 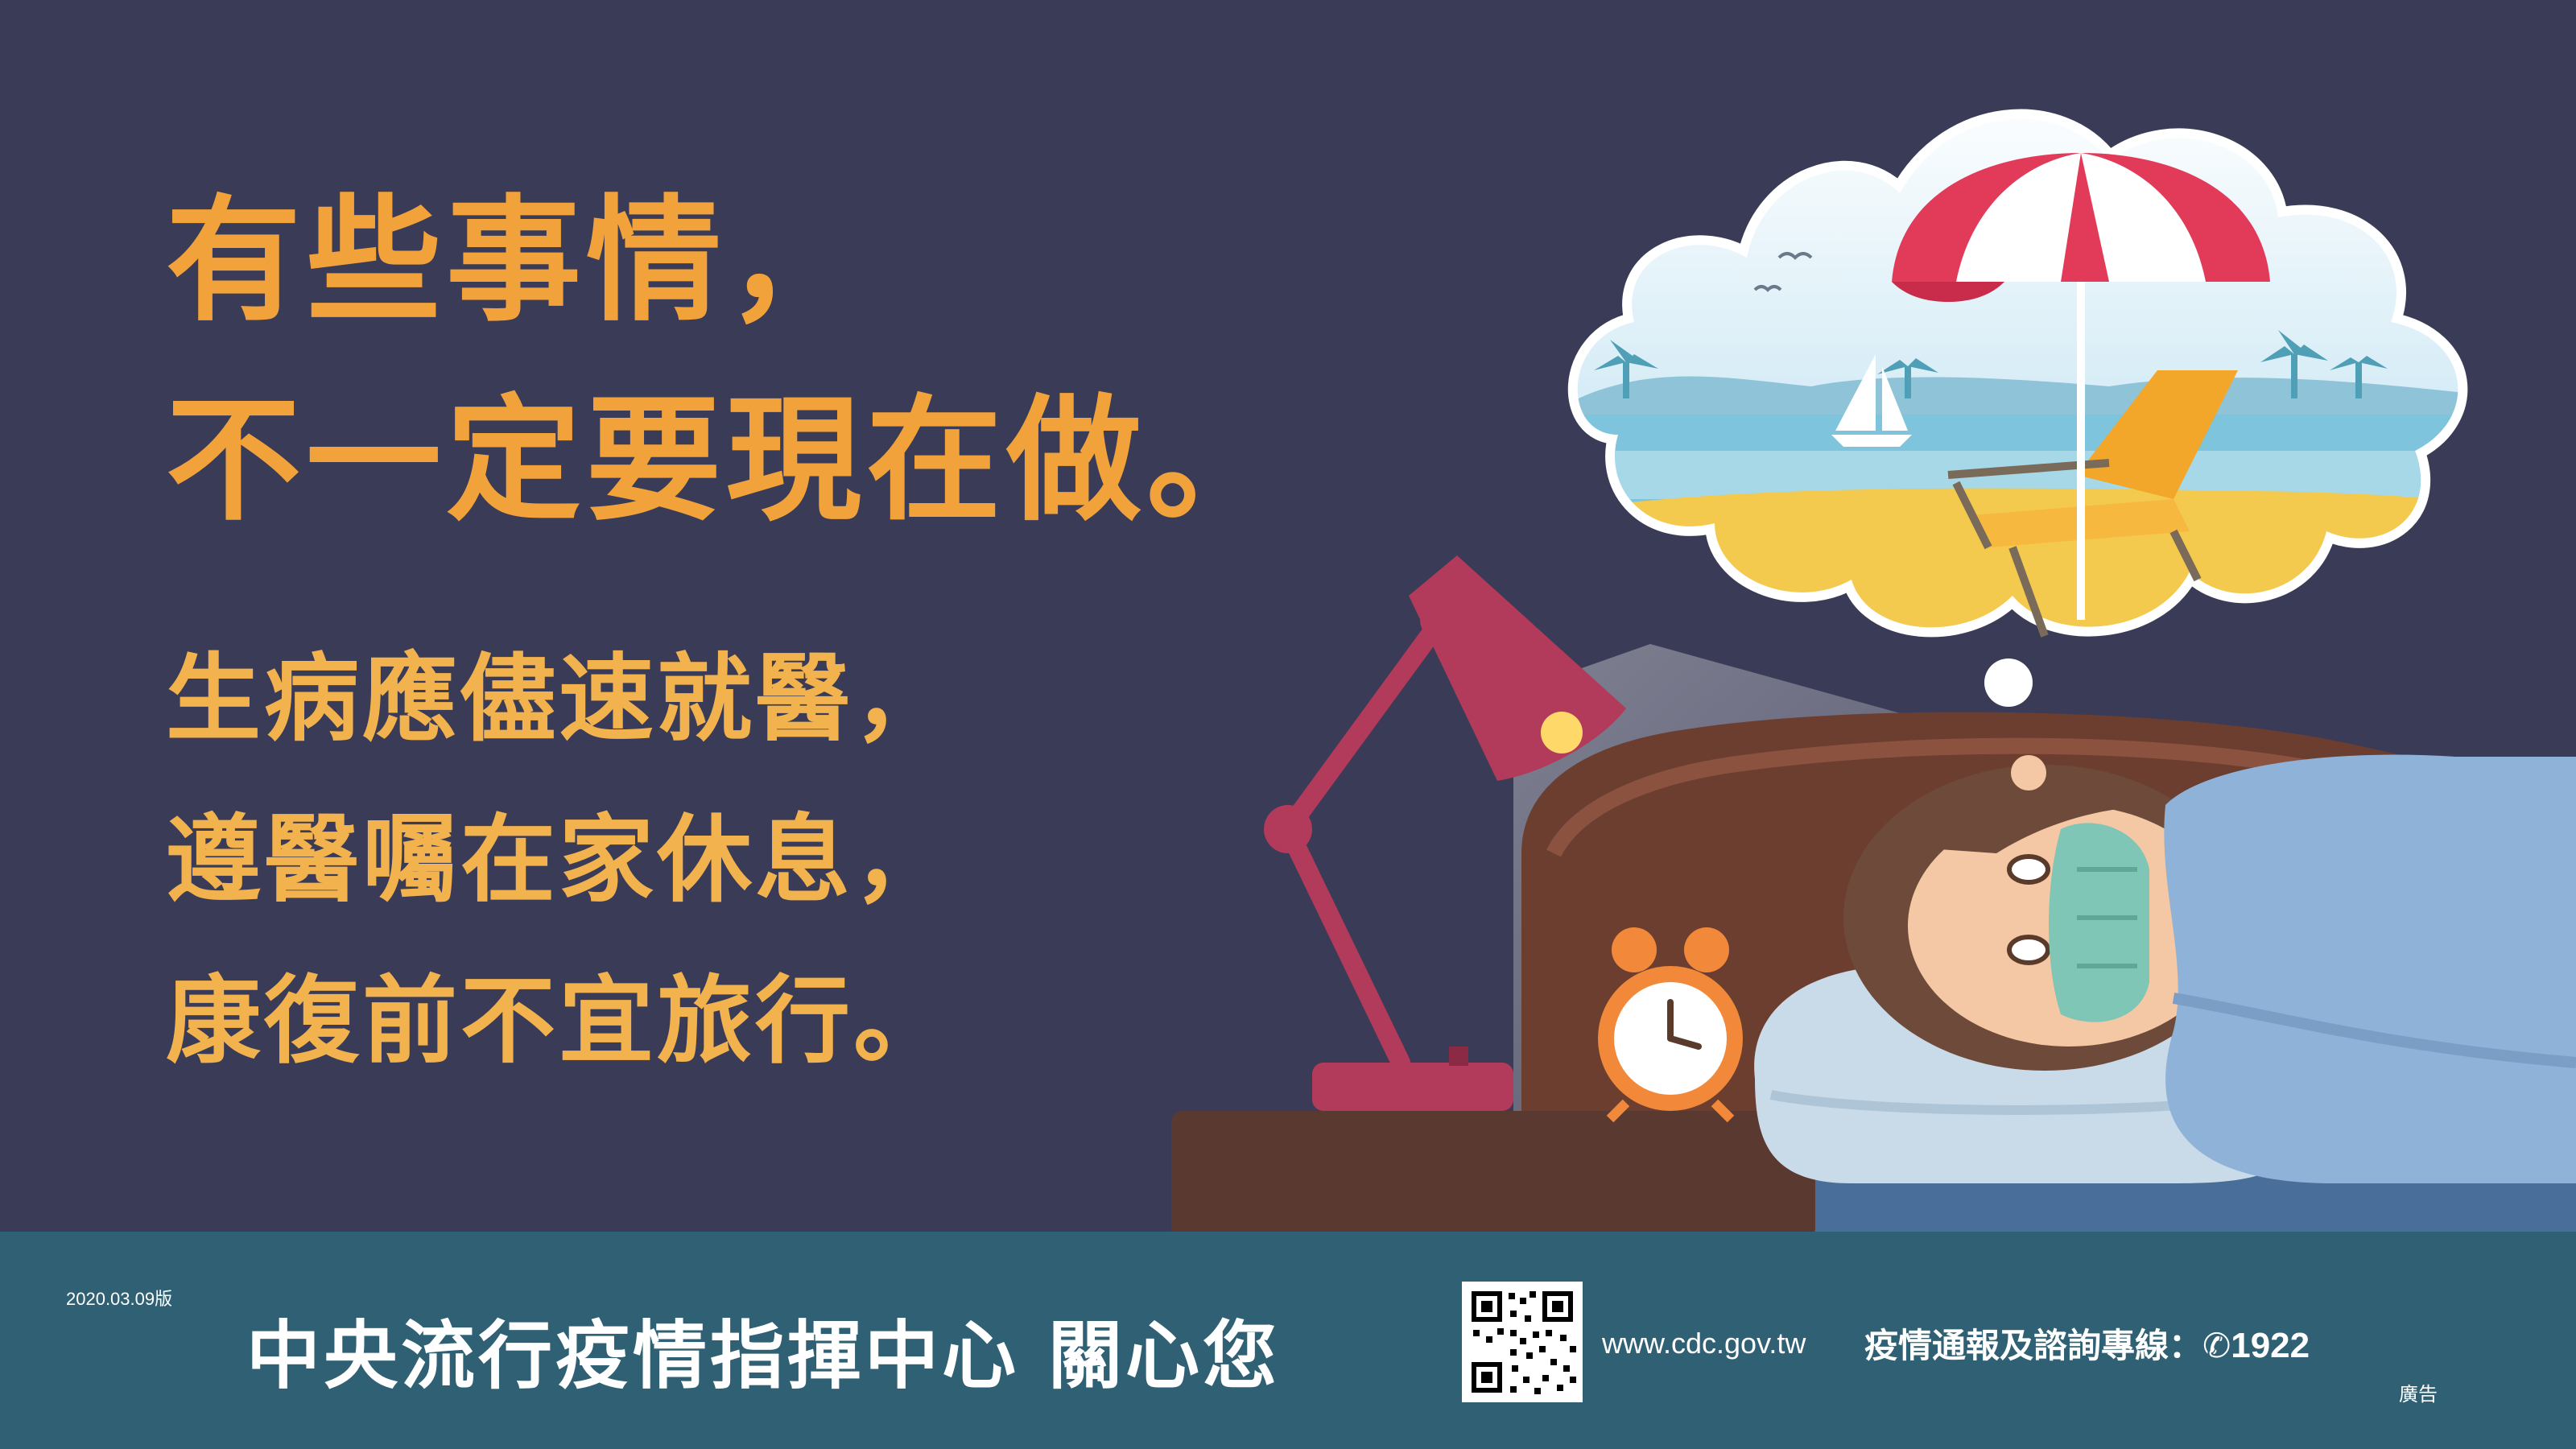 What do you see at coordinates (726, 261) in the screenshot?
I see `headline-line-1: 有些事情，` at bounding box center [726, 261].